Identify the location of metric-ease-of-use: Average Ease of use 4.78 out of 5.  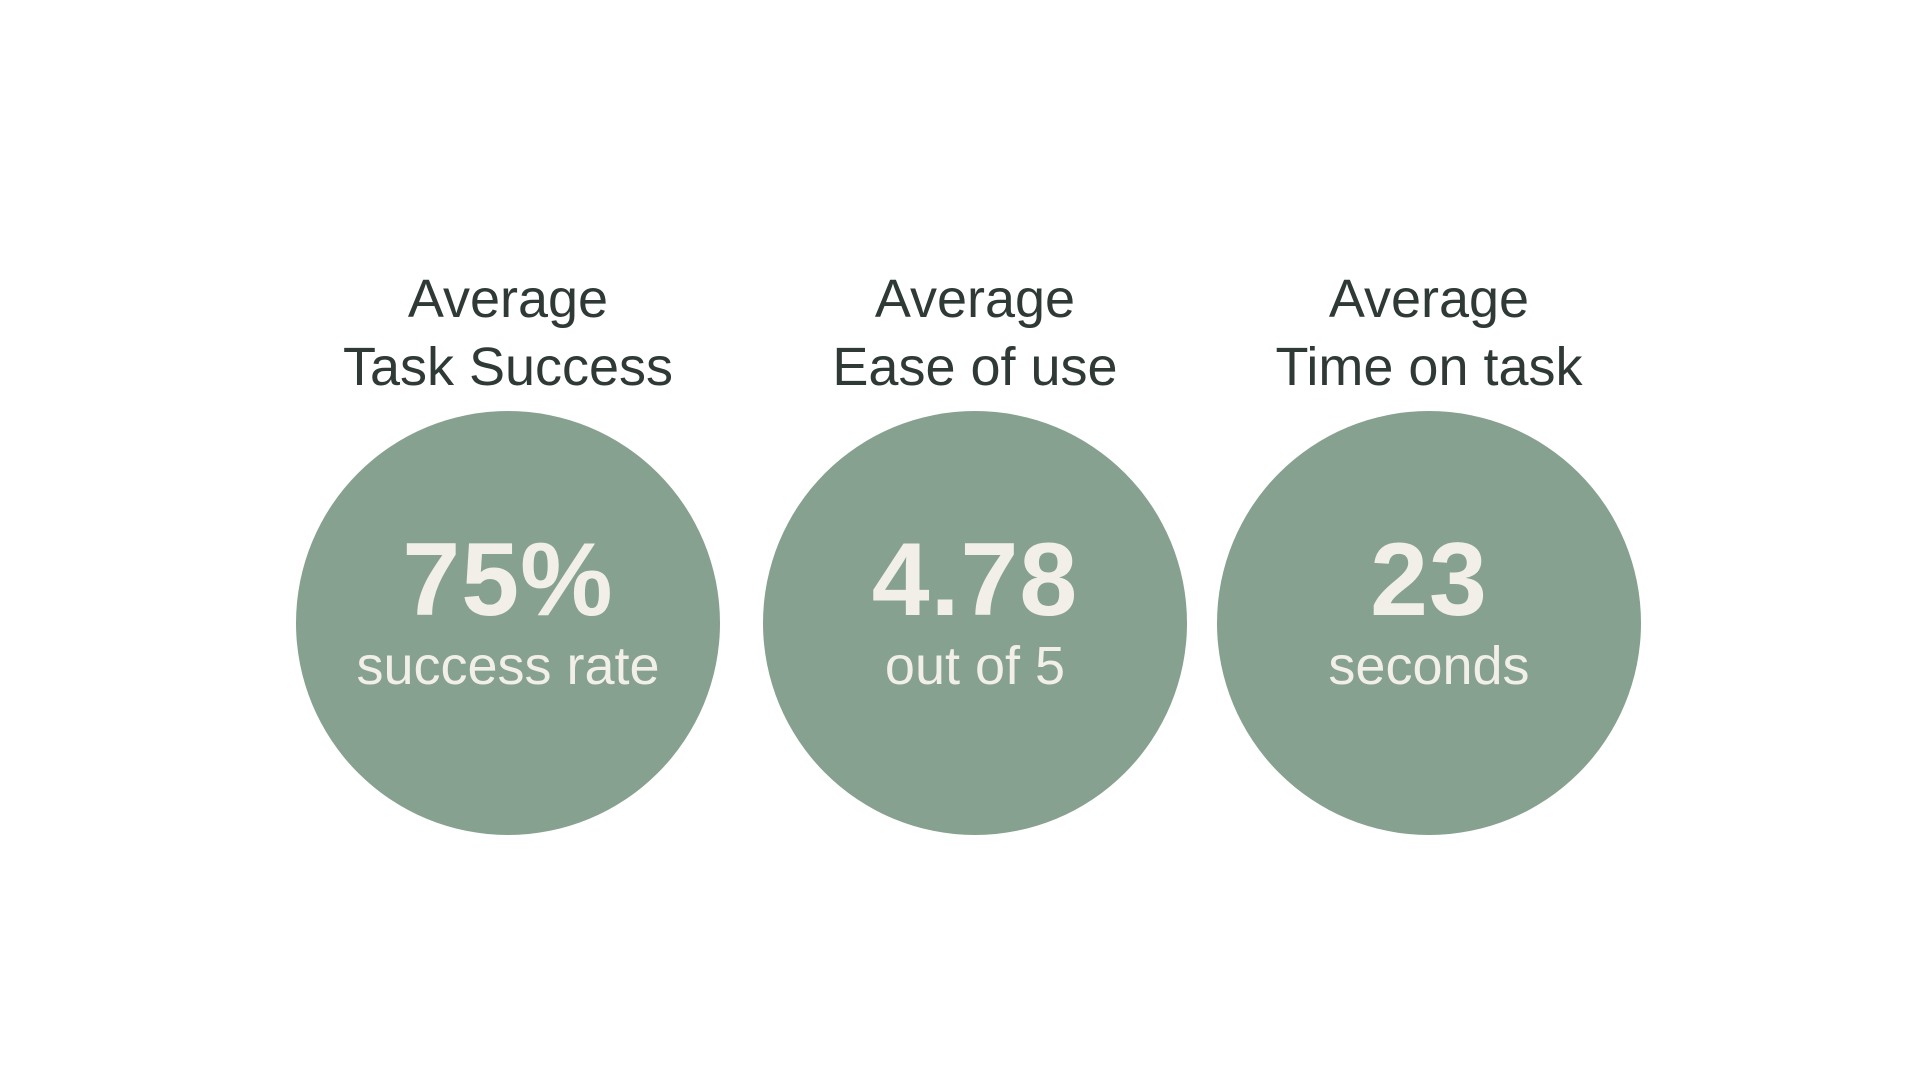
(975, 550).